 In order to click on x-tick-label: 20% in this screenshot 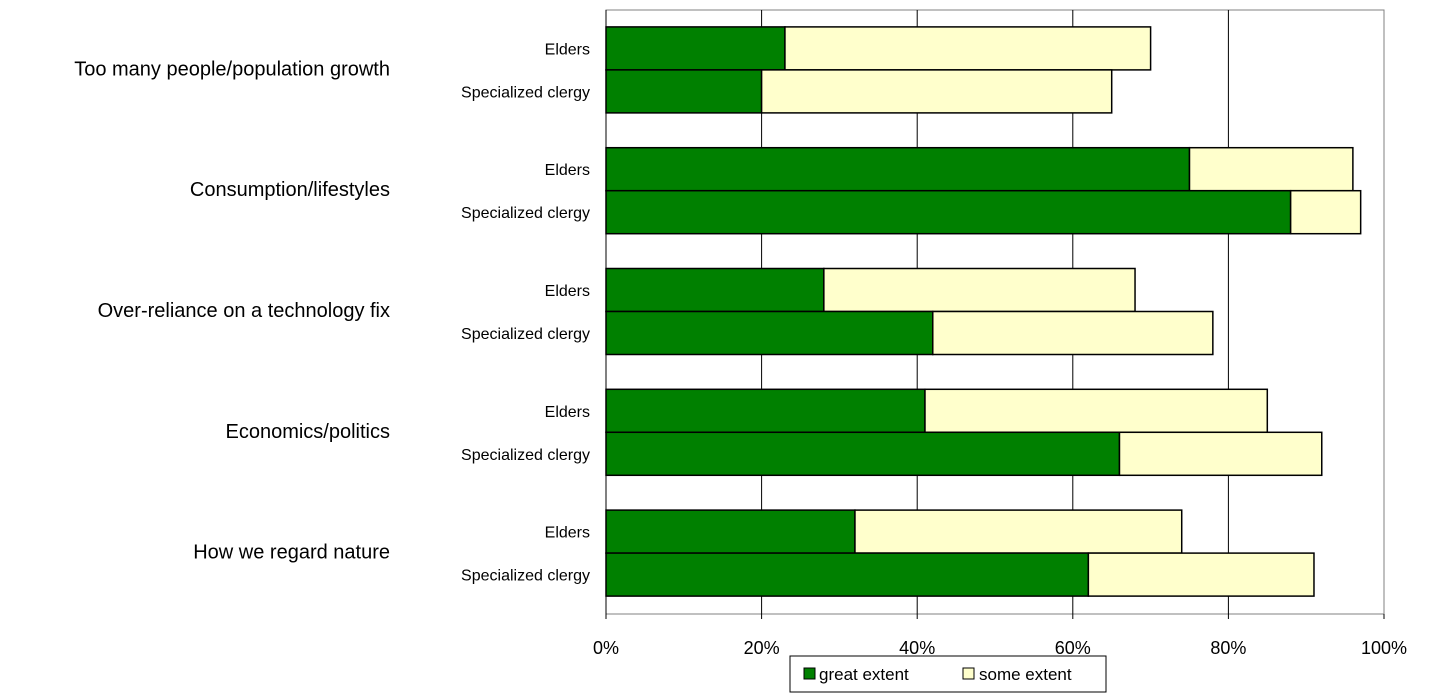, I will do `click(762, 648)`.